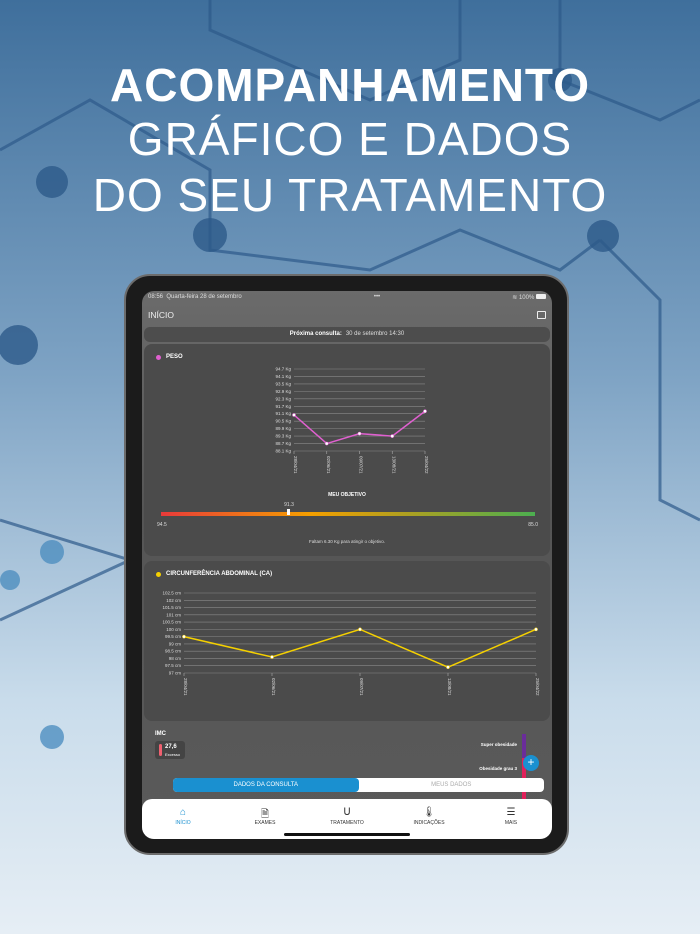 Image resolution: width=700 pixels, height=934 pixels. I want to click on headline-line2: GRÁFICO E DADOS, so click(350, 139).